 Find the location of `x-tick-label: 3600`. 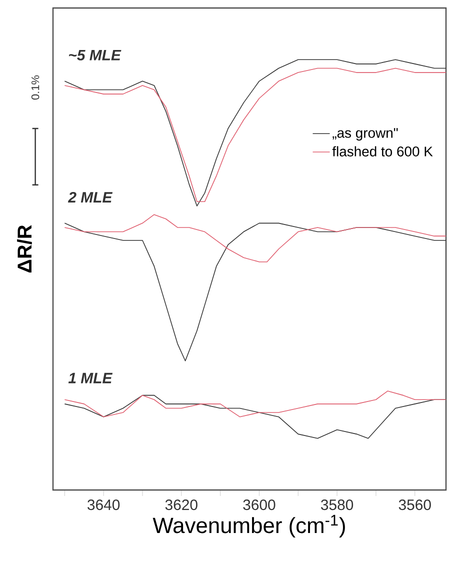

x-tick-label: 3600 is located at coordinates (259, 505).